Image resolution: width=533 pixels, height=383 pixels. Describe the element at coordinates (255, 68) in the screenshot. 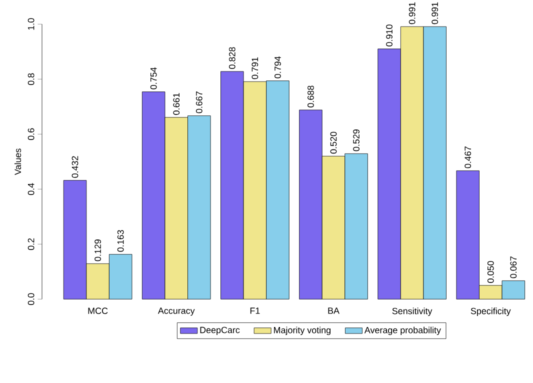

I see `data-label: 0.791` at that location.